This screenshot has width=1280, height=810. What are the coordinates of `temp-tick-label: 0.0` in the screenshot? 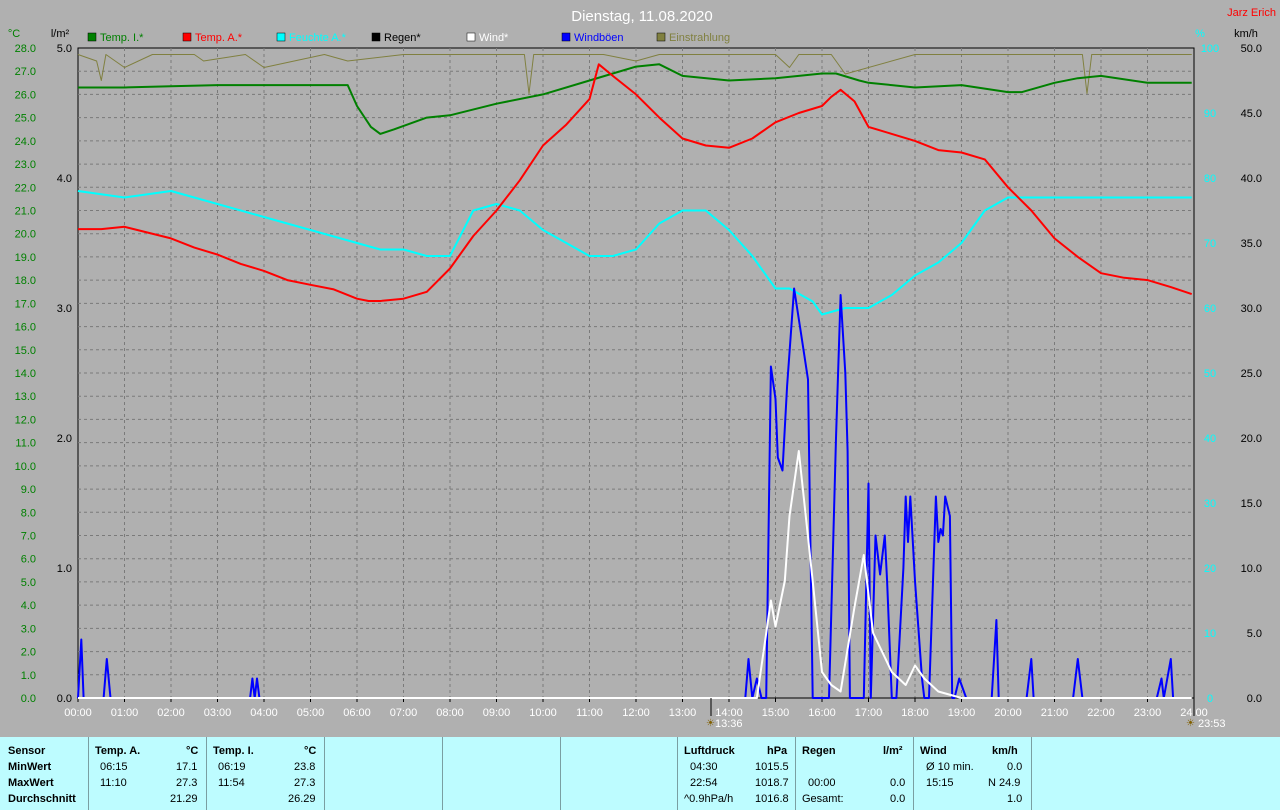 It's located at (28, 699).